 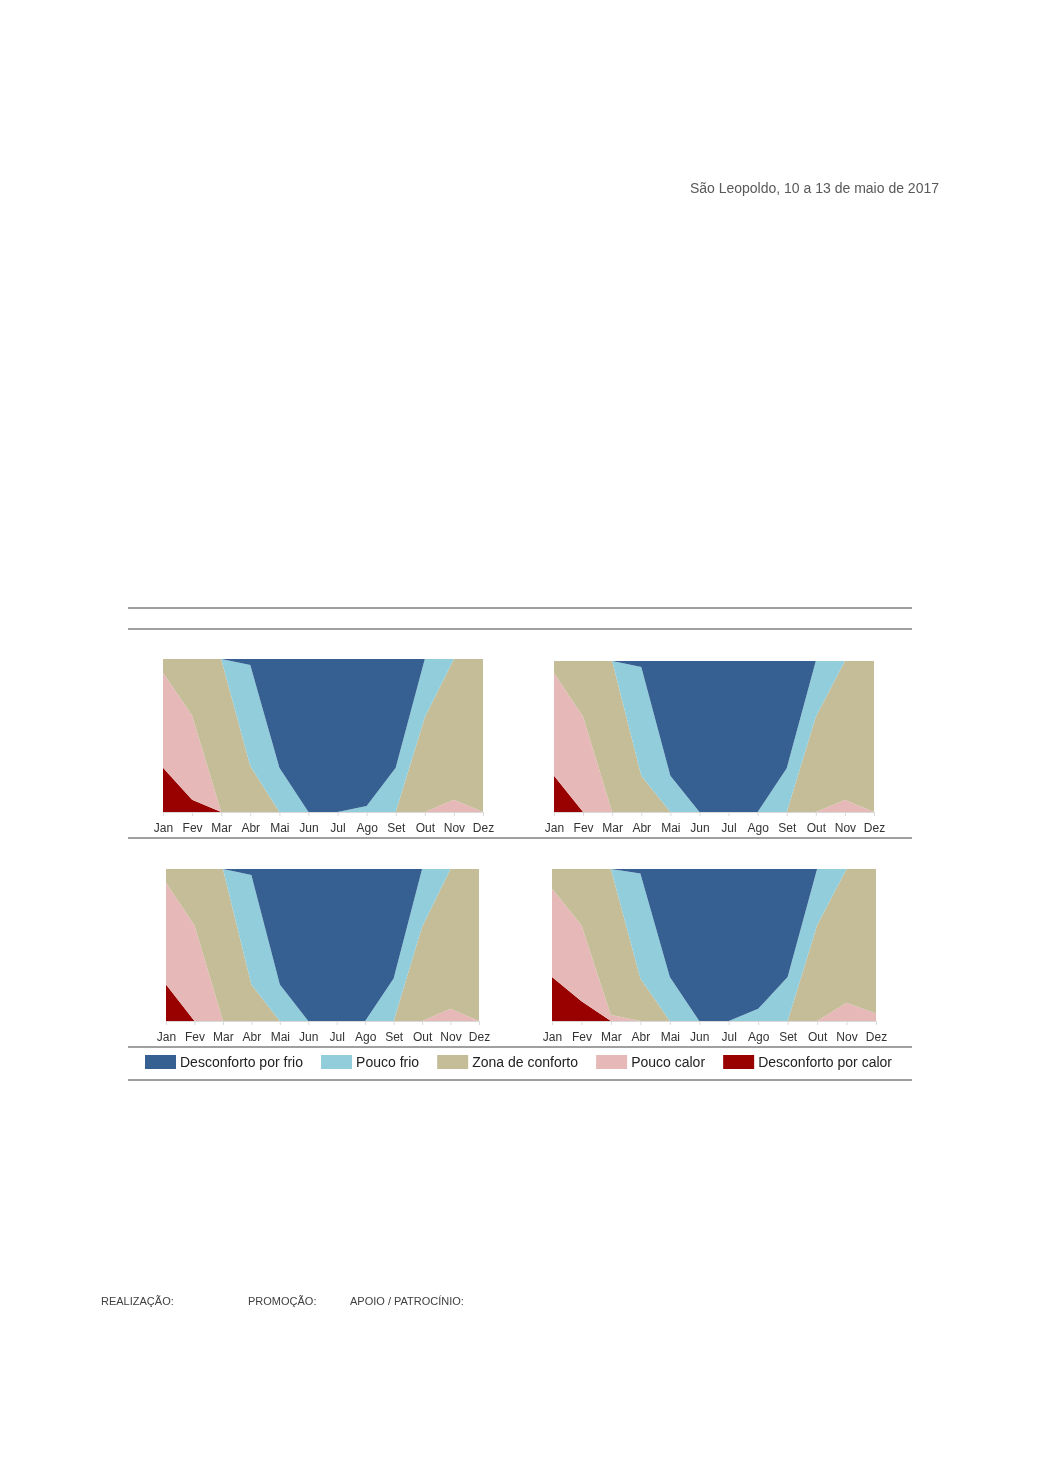 I want to click on legend-label: Pouco calor, so click(x=668, y=1061).